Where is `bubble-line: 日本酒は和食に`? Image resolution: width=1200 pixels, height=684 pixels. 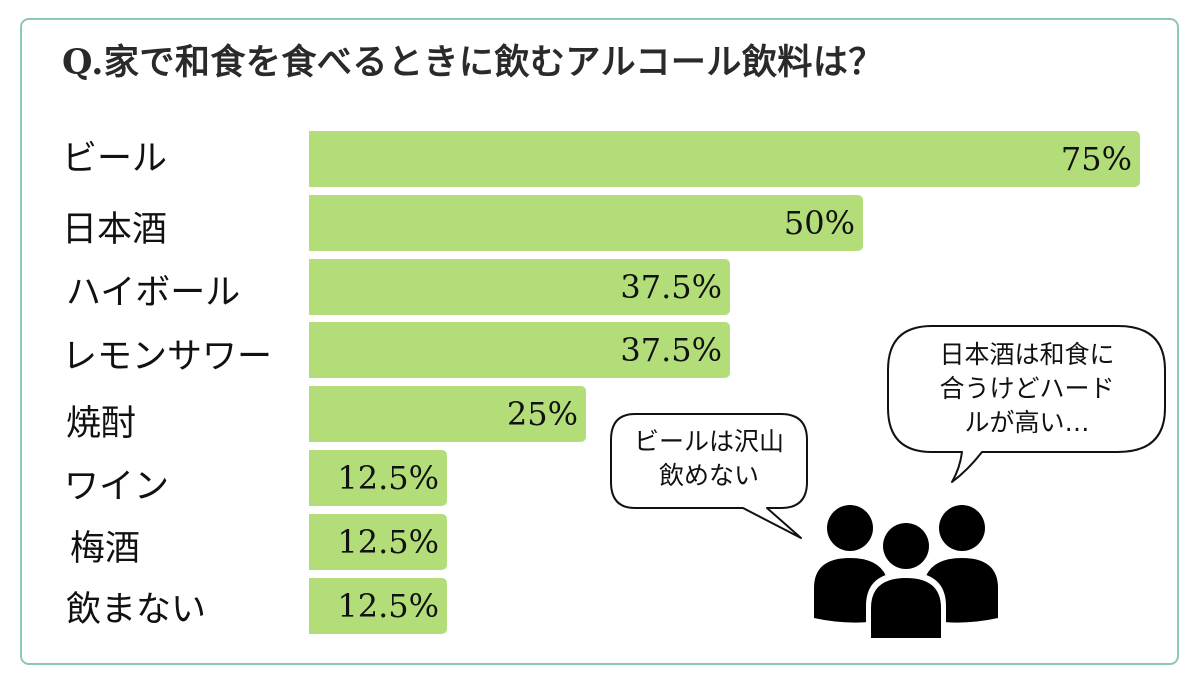
bubble-line: 日本酒は和食に is located at coordinates (1027, 354).